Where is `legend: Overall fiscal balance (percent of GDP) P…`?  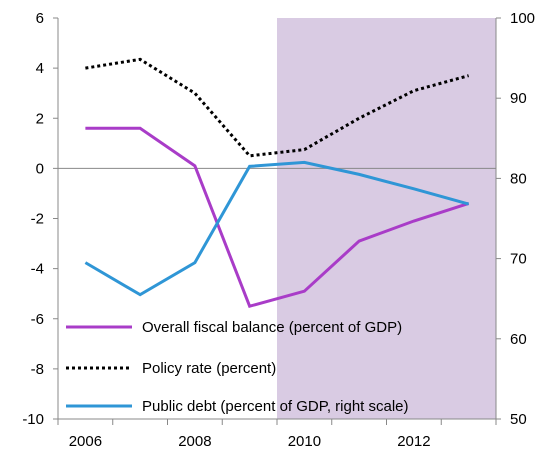 legend: Overall fiscal balance (percent of GDP) P… is located at coordinates (237, 367).